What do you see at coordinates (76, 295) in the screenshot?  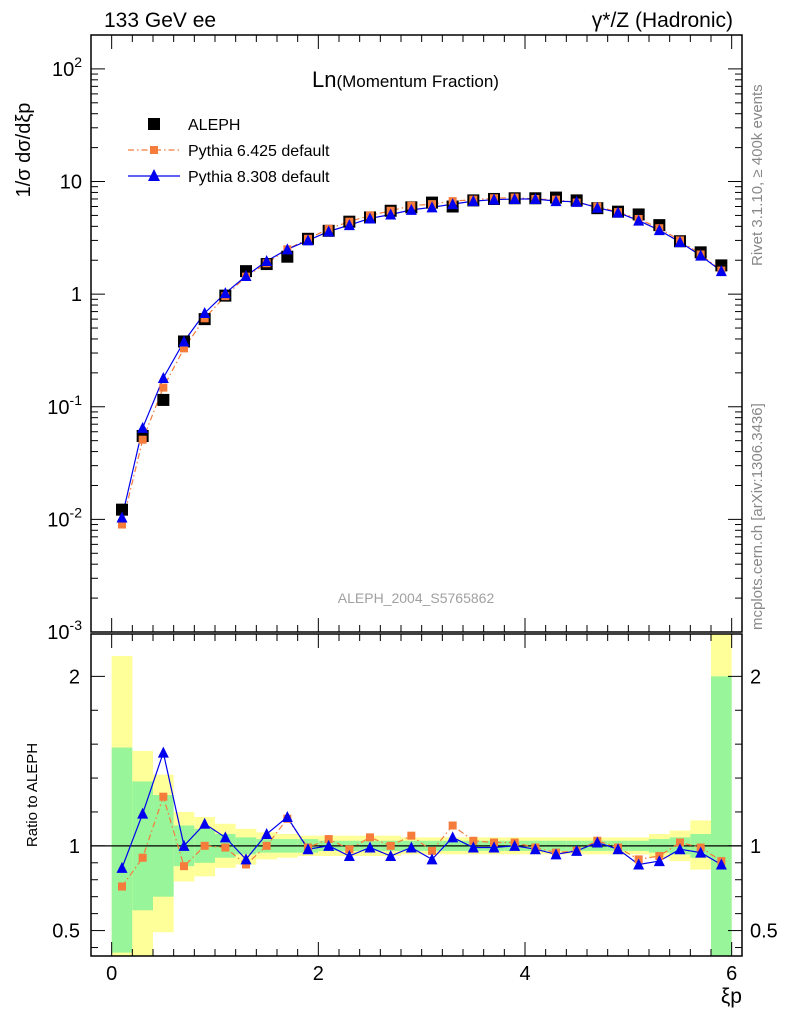 I see `main-y-tick-label: 1` at bounding box center [76, 295].